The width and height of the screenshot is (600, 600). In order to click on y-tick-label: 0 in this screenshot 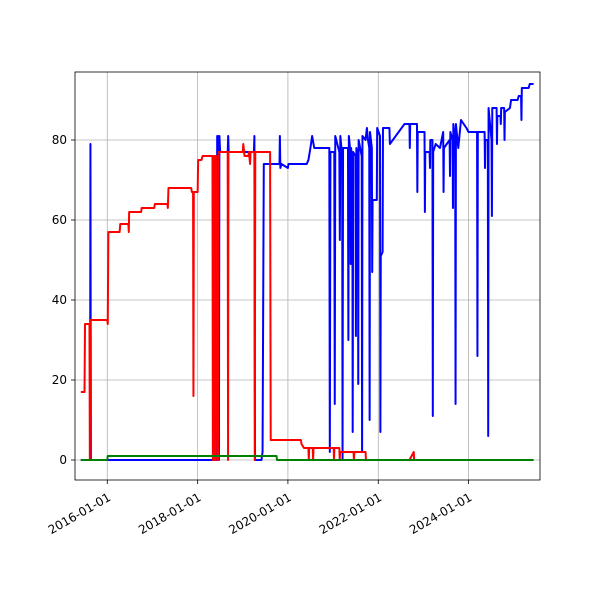, I will do `click(63, 460)`.